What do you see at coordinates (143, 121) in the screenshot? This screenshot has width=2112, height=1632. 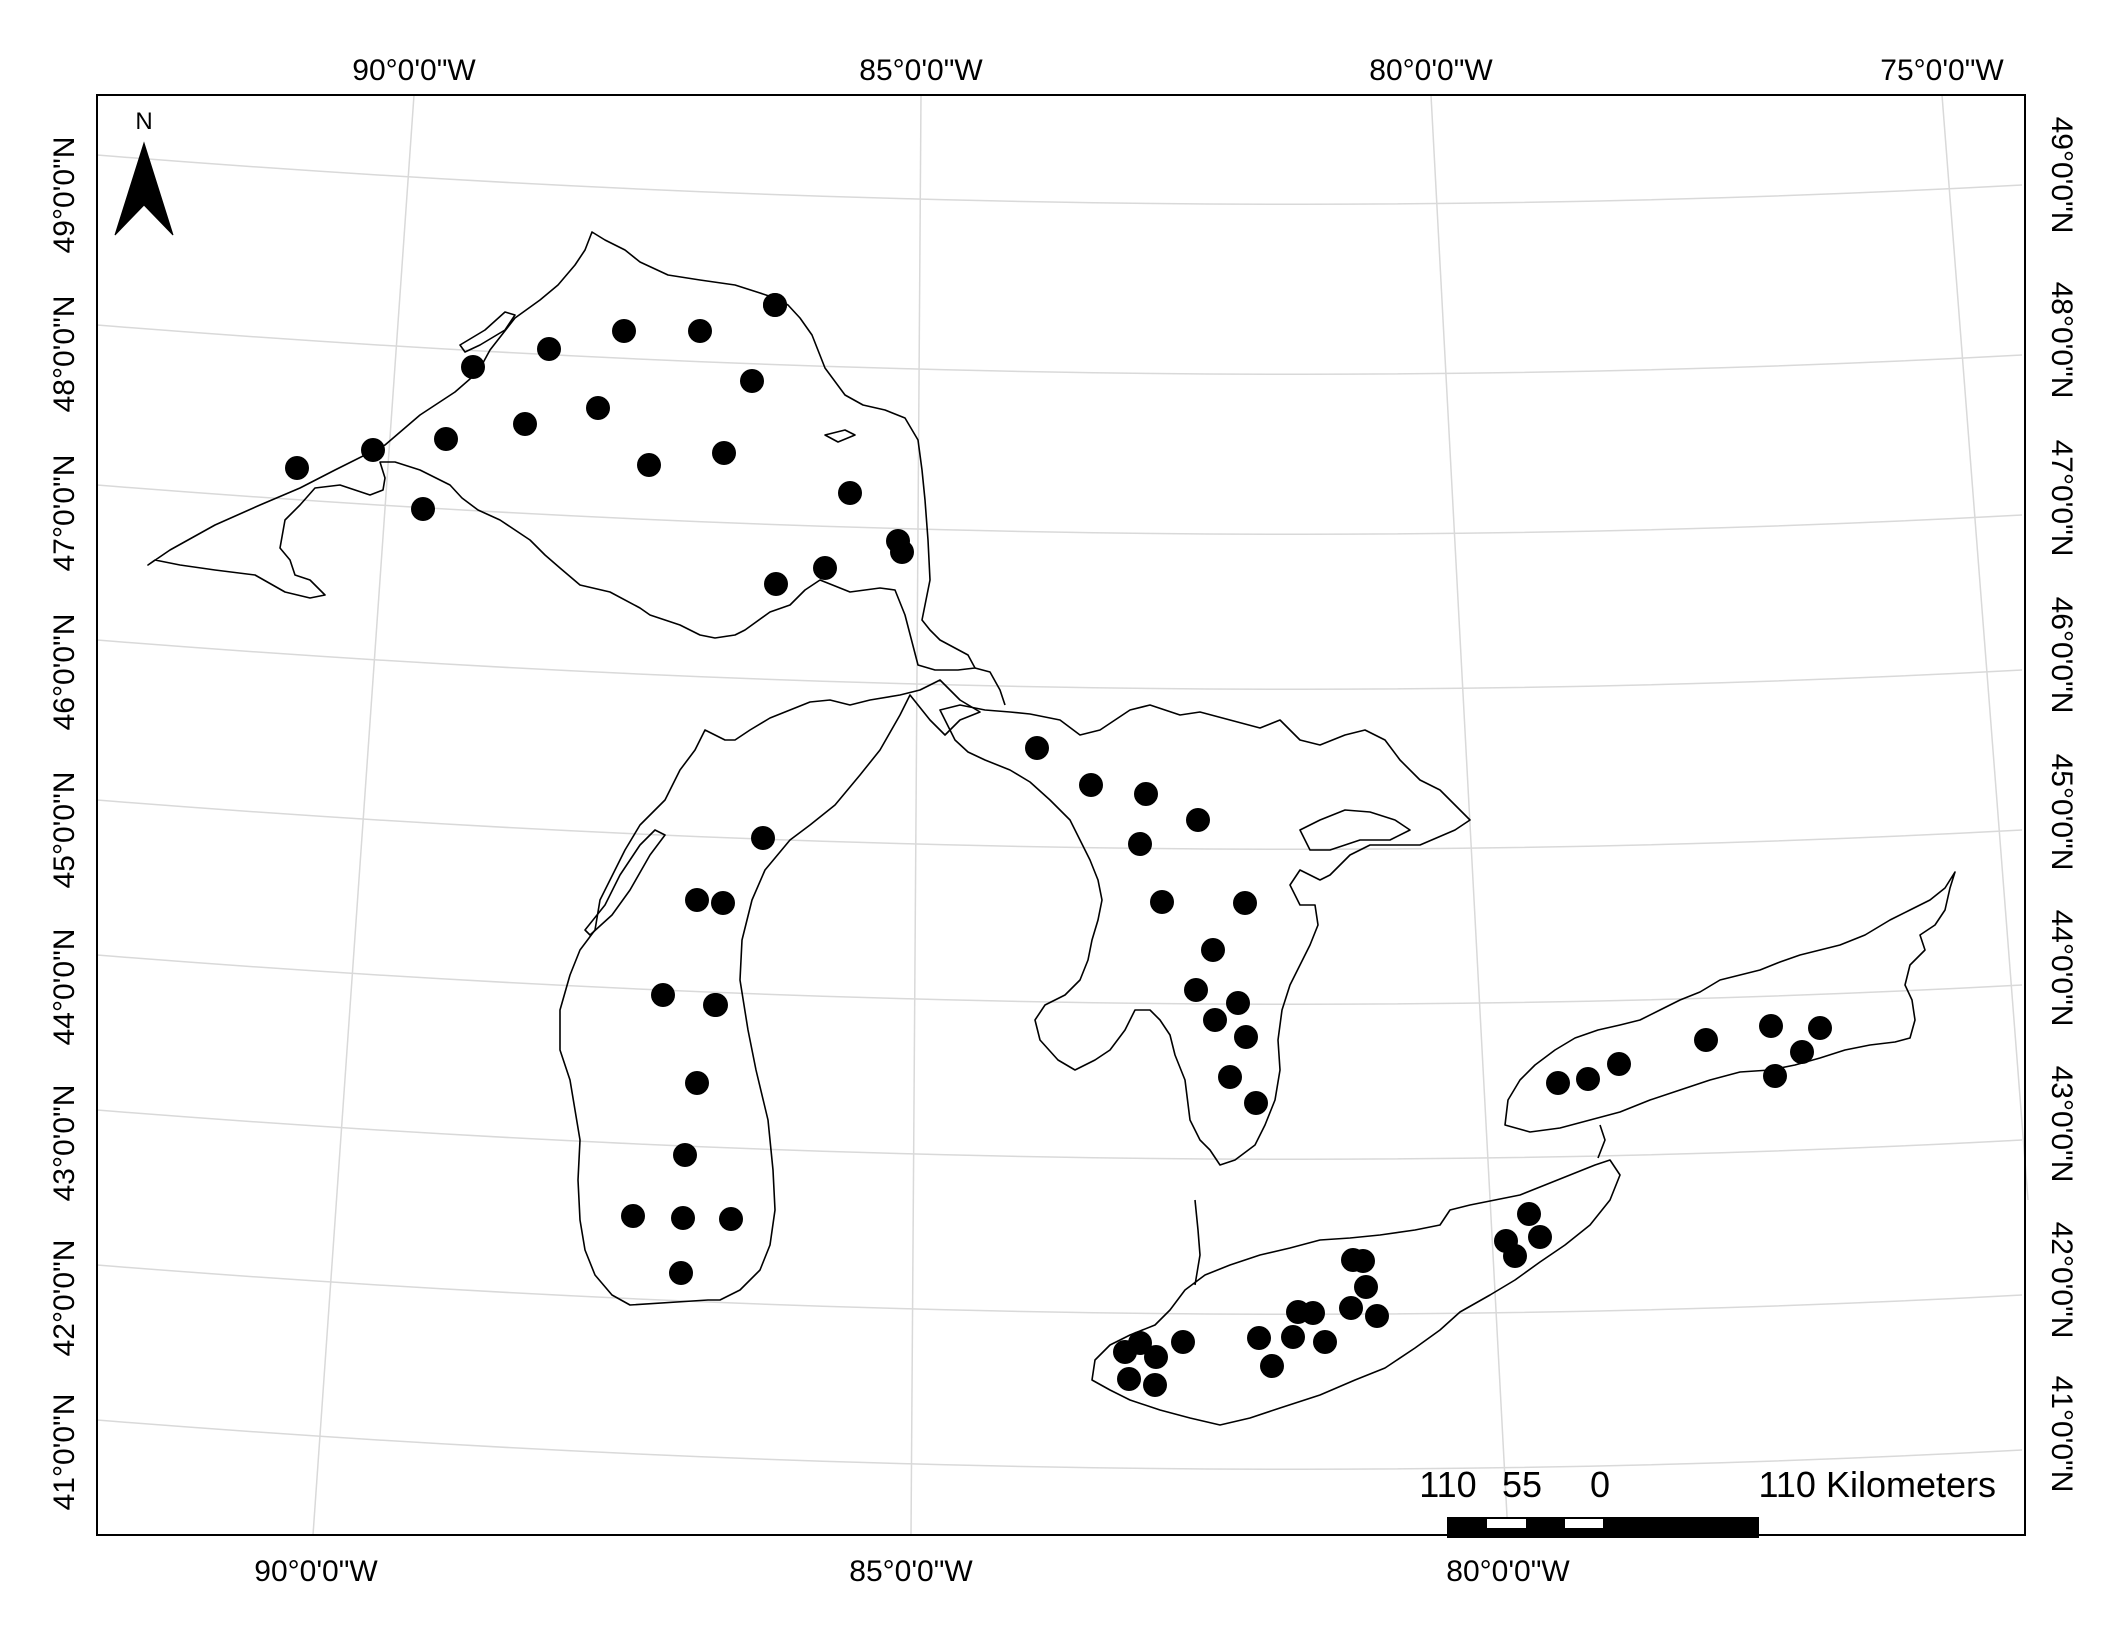 I see `north-arrow-label: N` at bounding box center [143, 121].